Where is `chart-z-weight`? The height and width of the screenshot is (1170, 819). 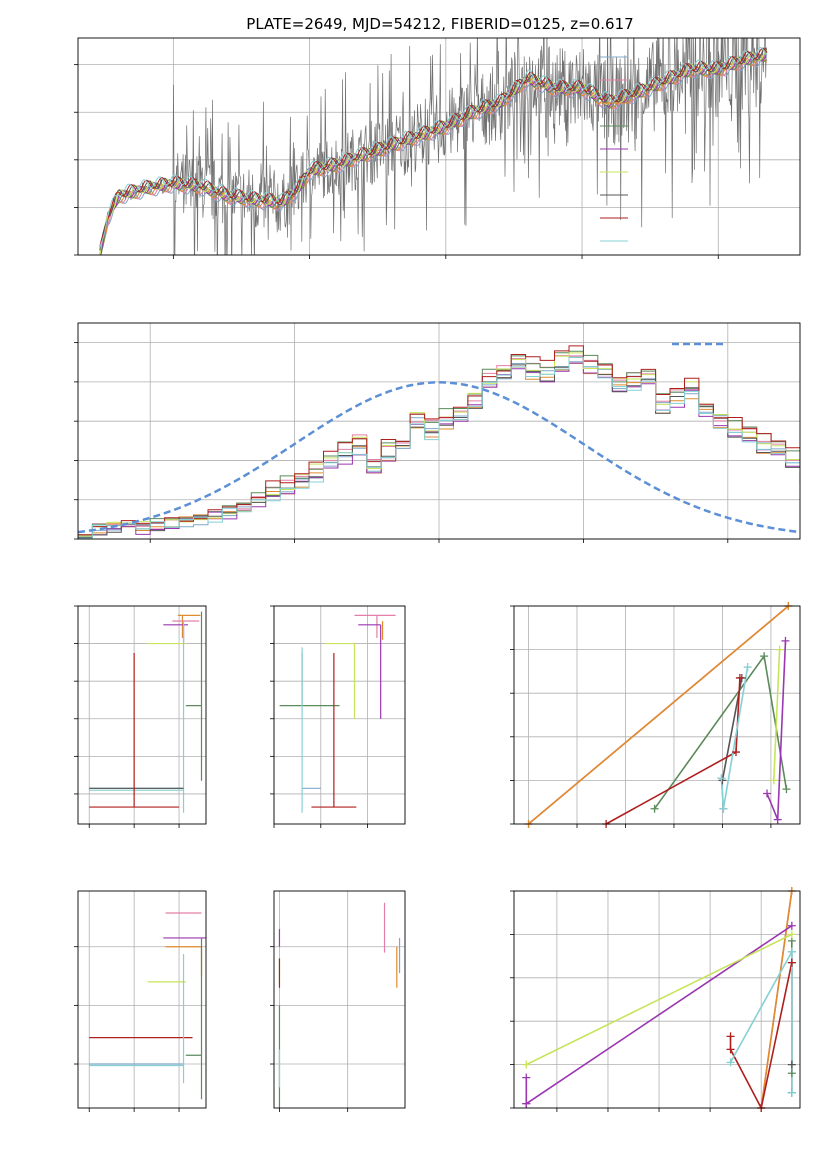
chart-z-weight is located at coordinates (655, 999).